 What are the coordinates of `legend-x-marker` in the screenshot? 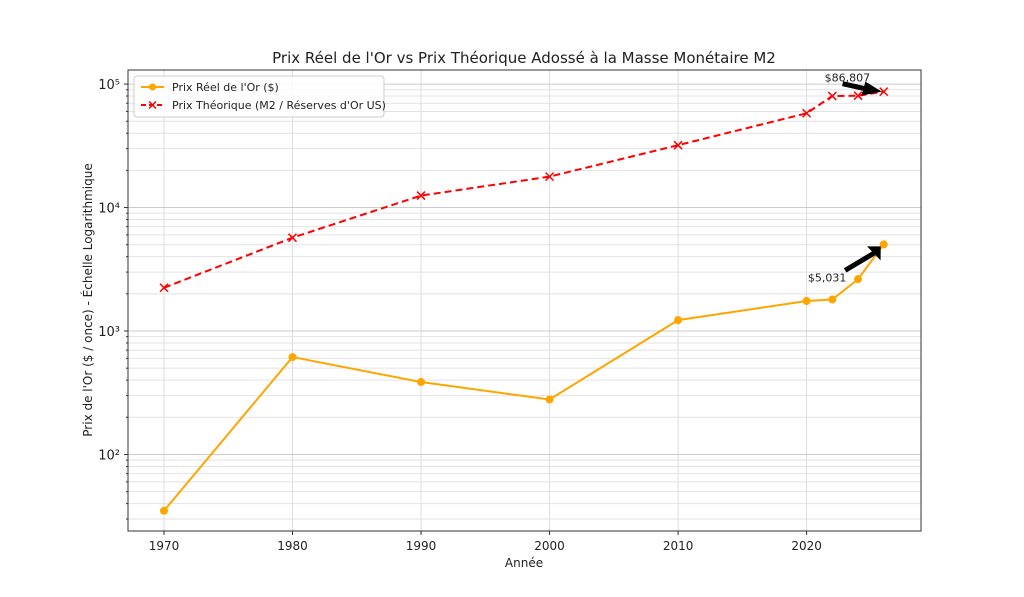 It's located at (152, 105).